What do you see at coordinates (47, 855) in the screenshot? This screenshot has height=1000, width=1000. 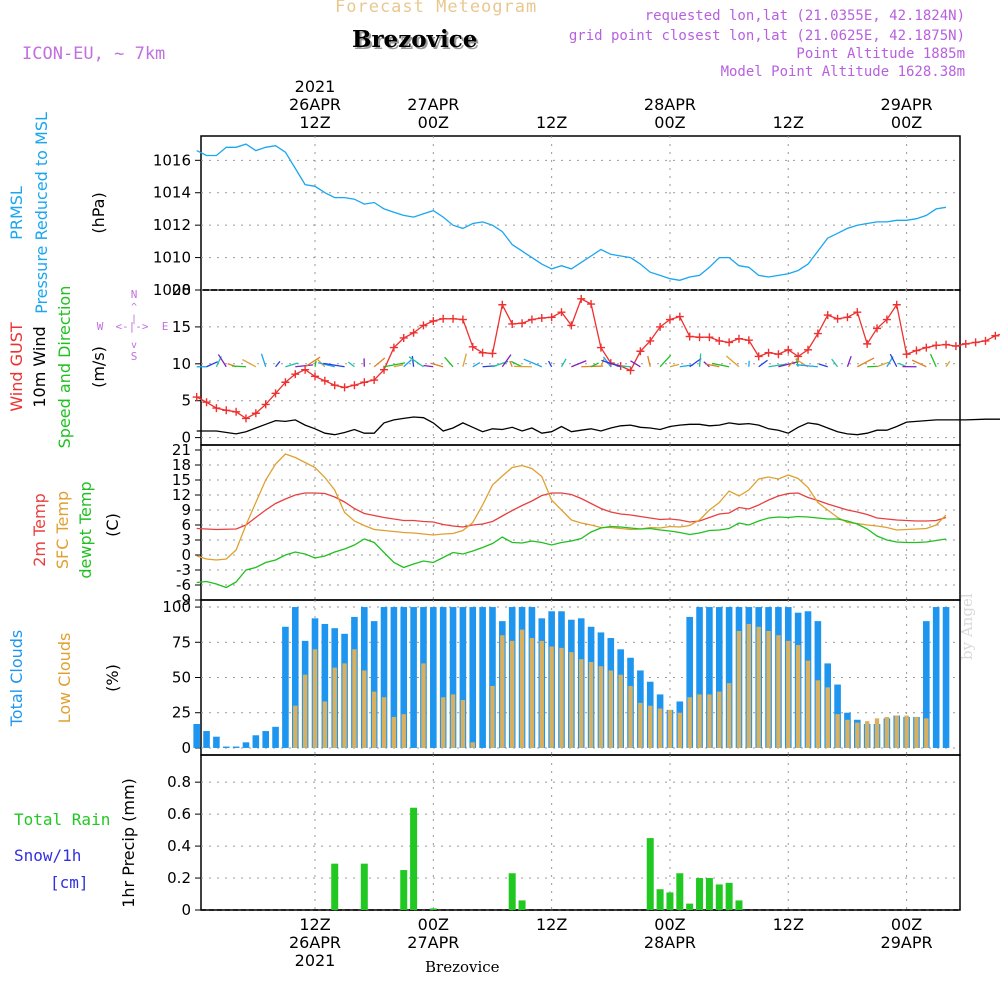 I see `snow-legend: Snow/1h` at bounding box center [47, 855].